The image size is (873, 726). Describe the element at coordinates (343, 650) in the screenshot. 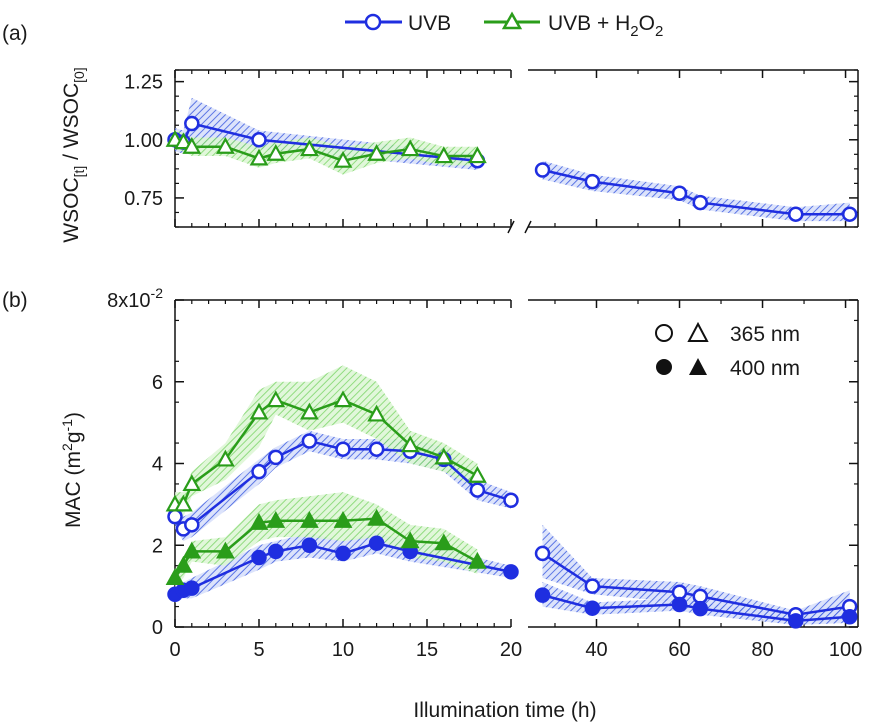

I see `x-tick-label: 10` at that location.